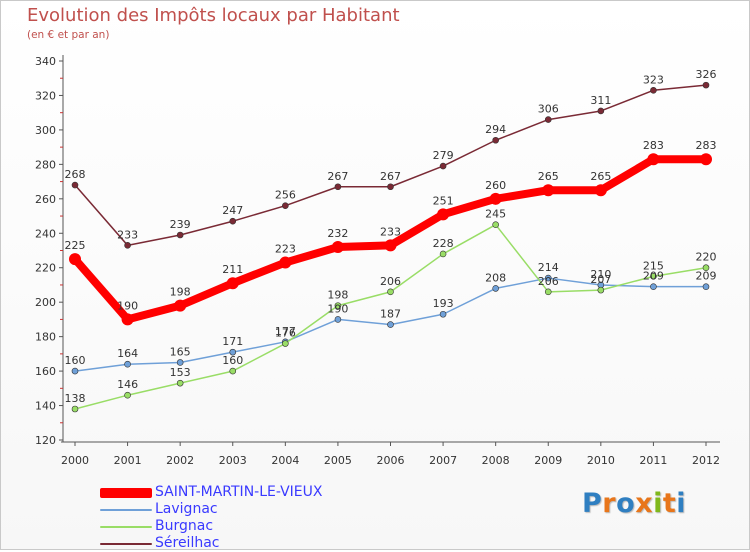 The height and width of the screenshot is (552, 750). I want to click on data-label: 323, so click(653, 79).